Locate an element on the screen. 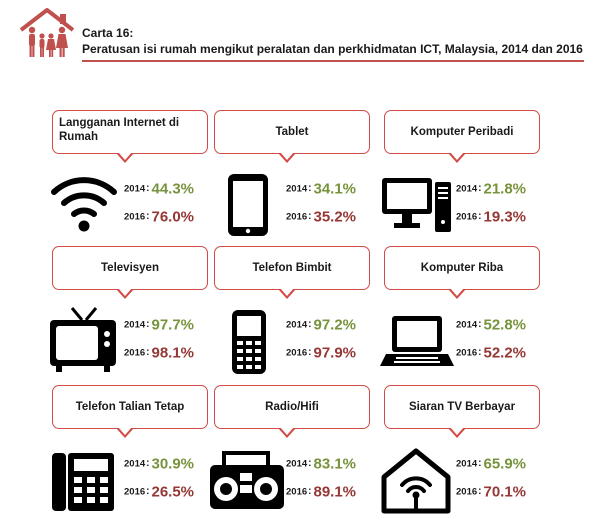 The height and width of the screenshot is (523, 600). item-label-box: Siaran TV Berbayar is located at coordinates (462, 407).